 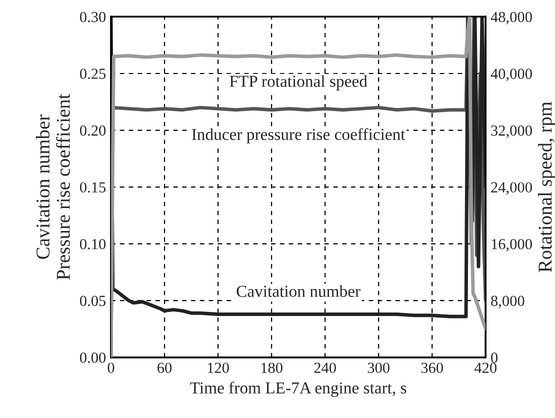 I want to click on y-axis-title: Cavitation number Pressure rise coefficient, so click(x=53, y=187).